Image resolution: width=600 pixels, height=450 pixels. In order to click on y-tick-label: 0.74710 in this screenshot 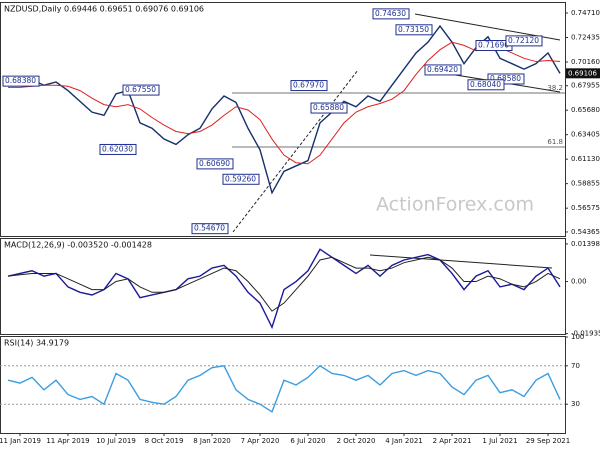, I will do `click(585, 13)`.